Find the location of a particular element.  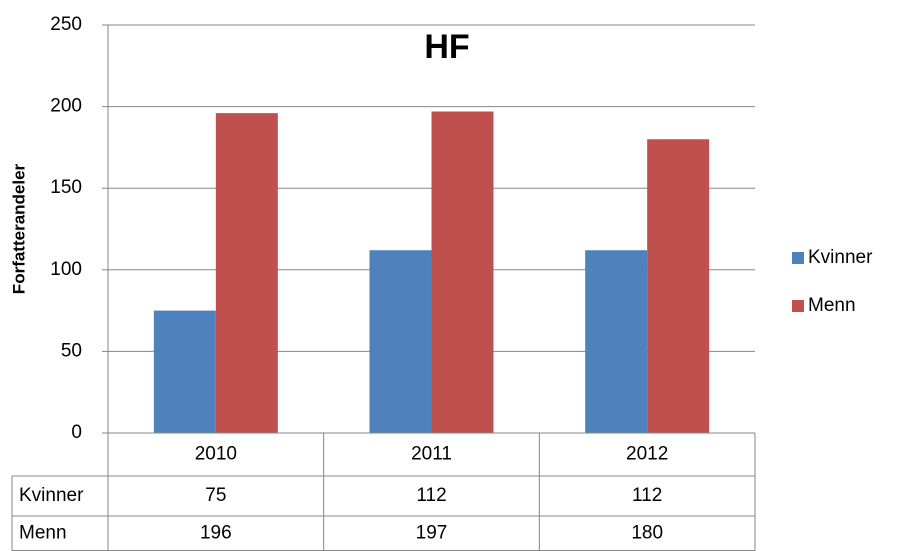

table-cell: 196 is located at coordinates (216, 533).